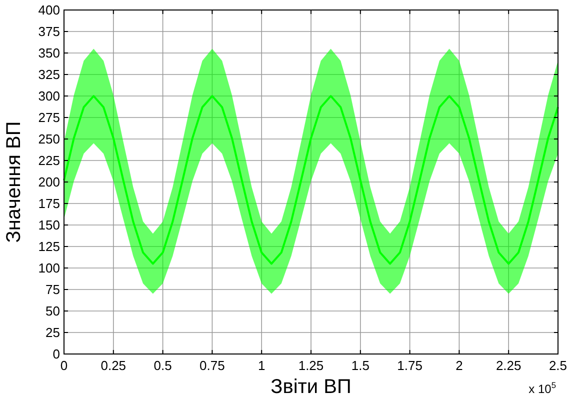 Image resolution: width=574 pixels, height=401 pixels. Describe the element at coordinates (509, 365) in the screenshot. I see `x-tick-label: 2.25` at that location.